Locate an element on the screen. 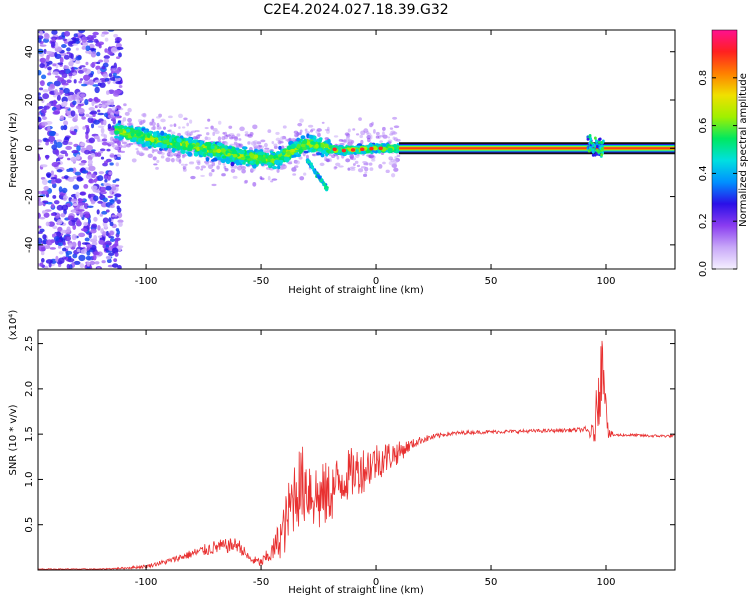  spectrogram-x-tick-label: -100 is located at coordinates (146, 281).